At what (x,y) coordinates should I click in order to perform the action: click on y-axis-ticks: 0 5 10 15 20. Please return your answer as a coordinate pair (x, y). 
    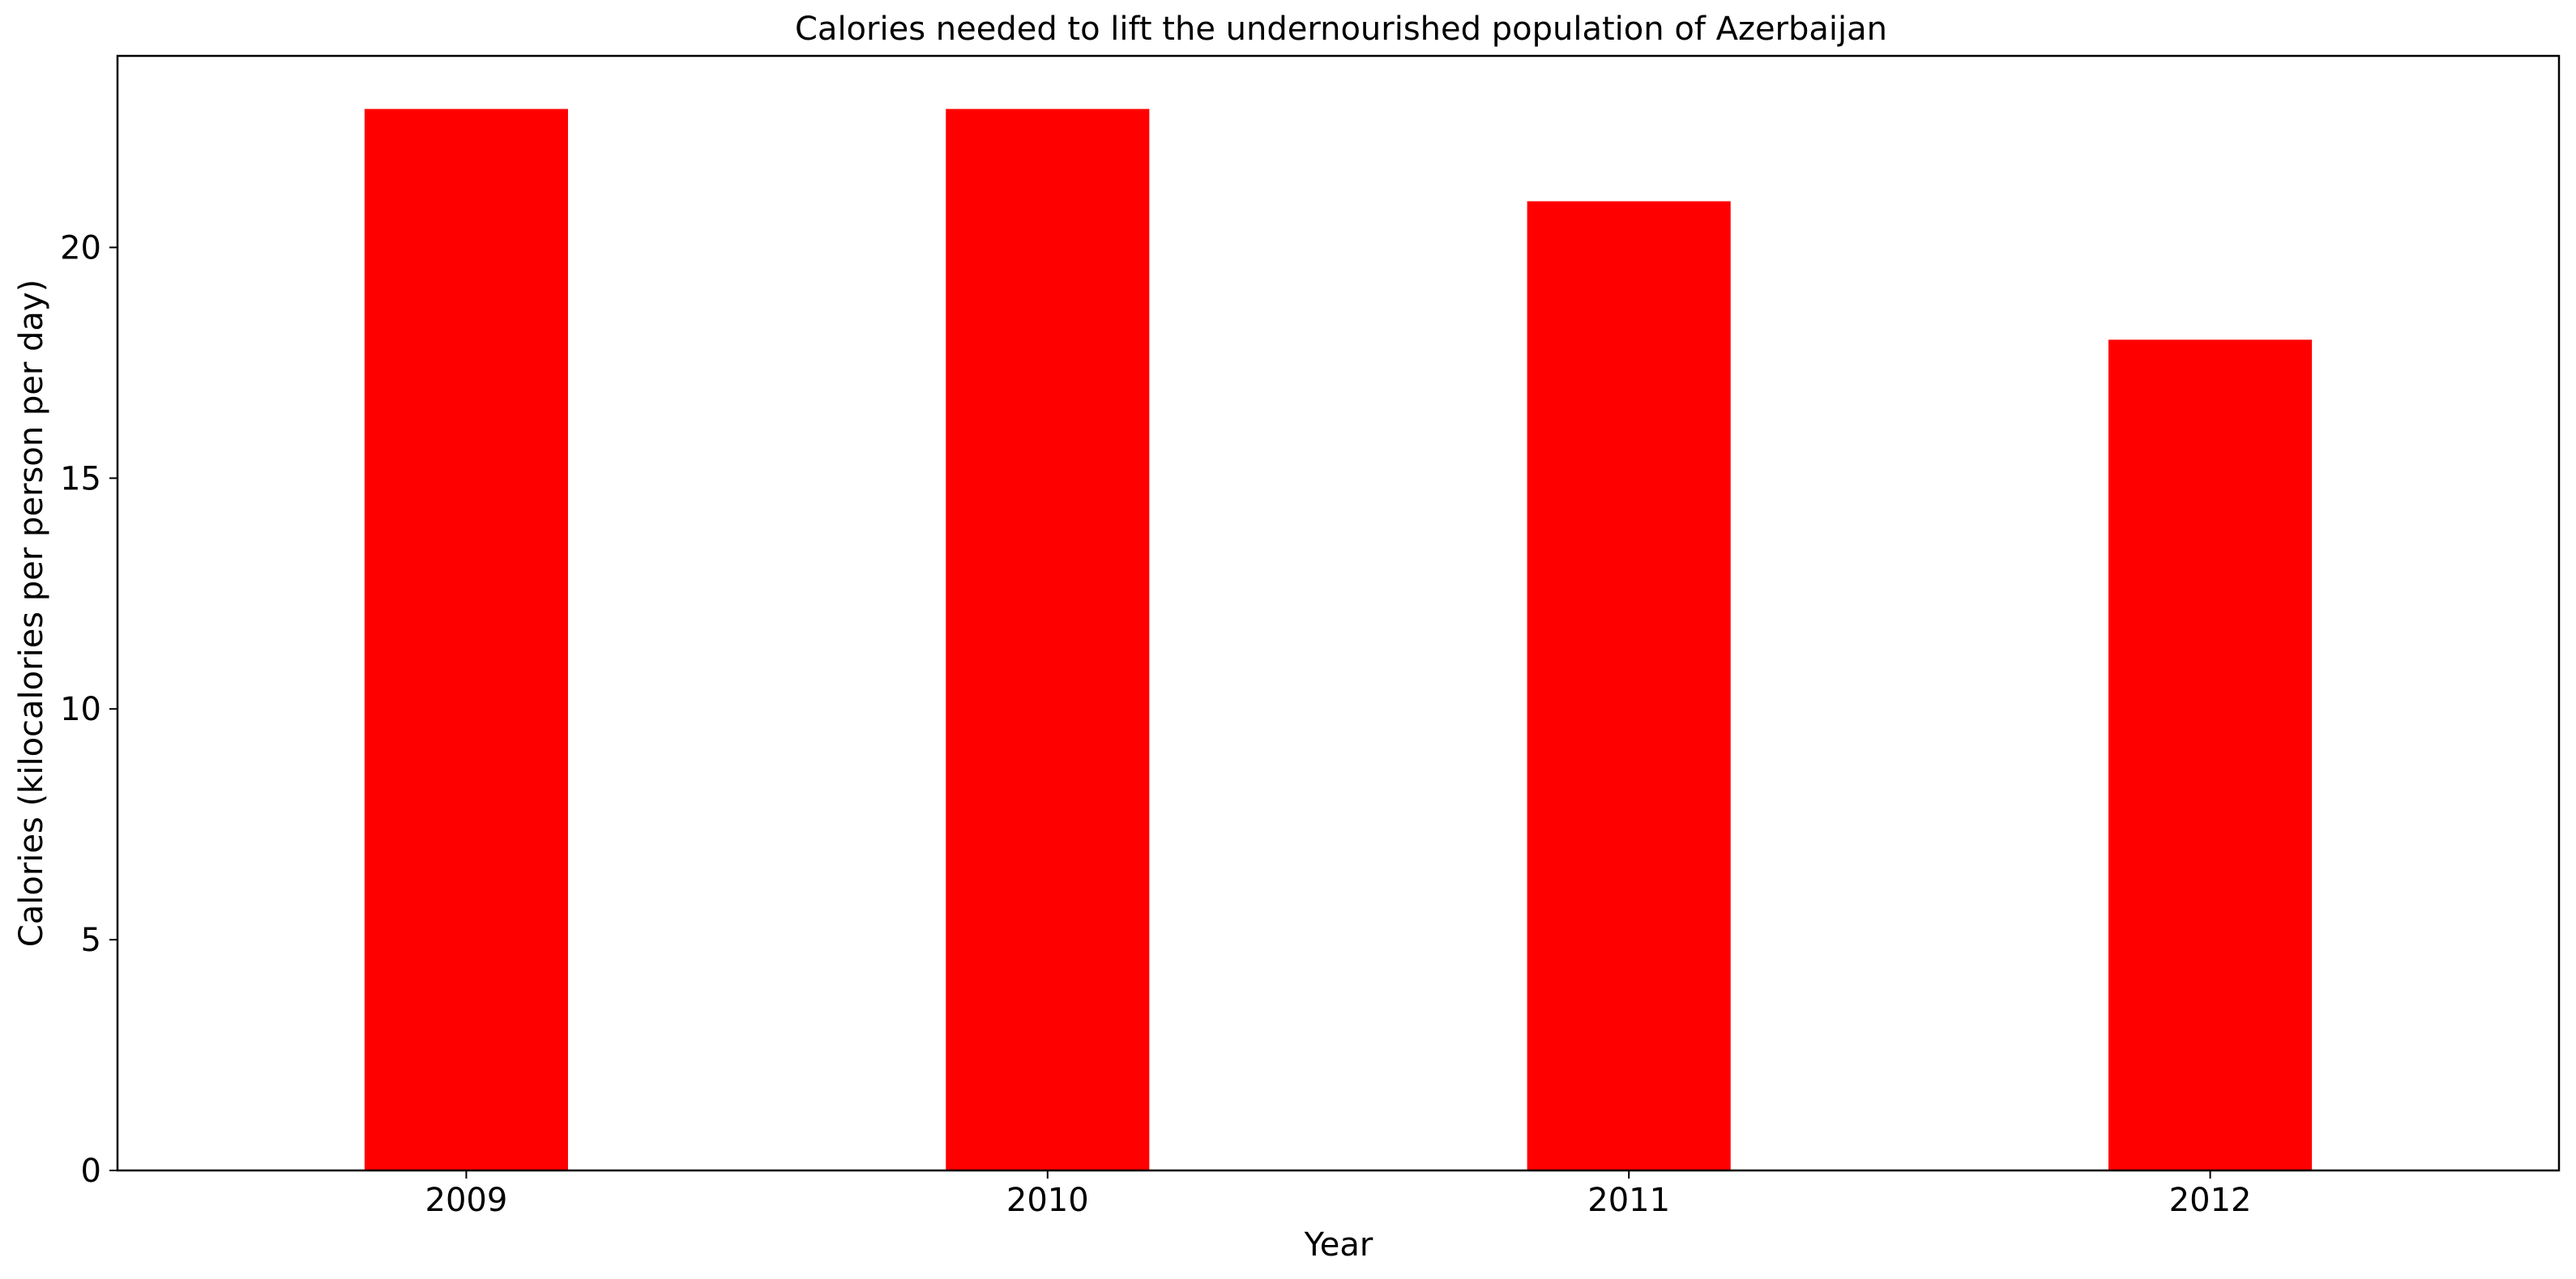
    Looking at the image, I should click on (88, 709).